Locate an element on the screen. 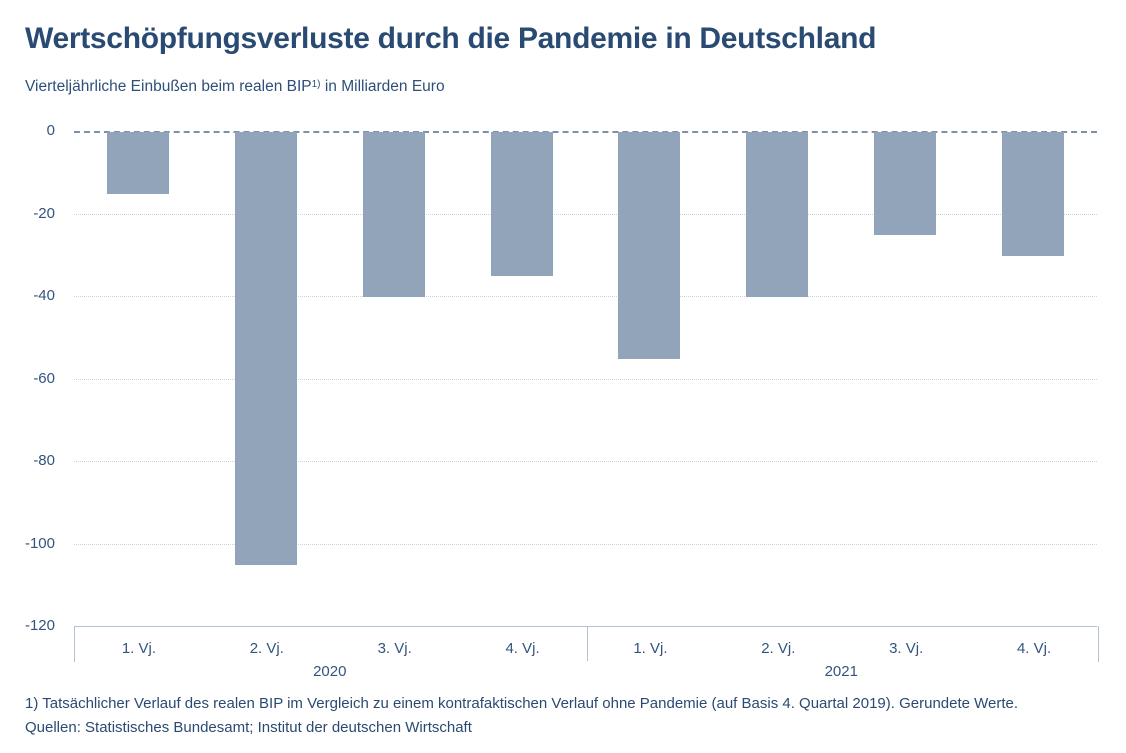  bar-2020-q1 is located at coordinates (137, 163).